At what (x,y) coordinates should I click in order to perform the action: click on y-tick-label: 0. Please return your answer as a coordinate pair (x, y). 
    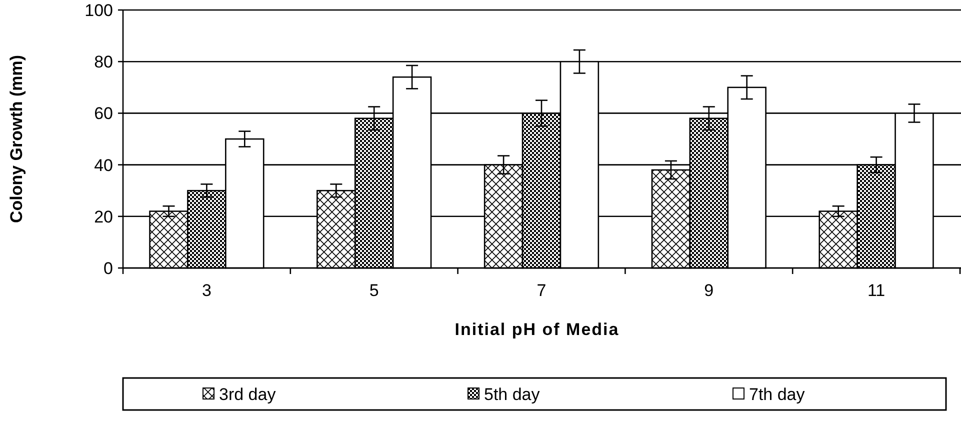
    Looking at the image, I should click on (108, 268).